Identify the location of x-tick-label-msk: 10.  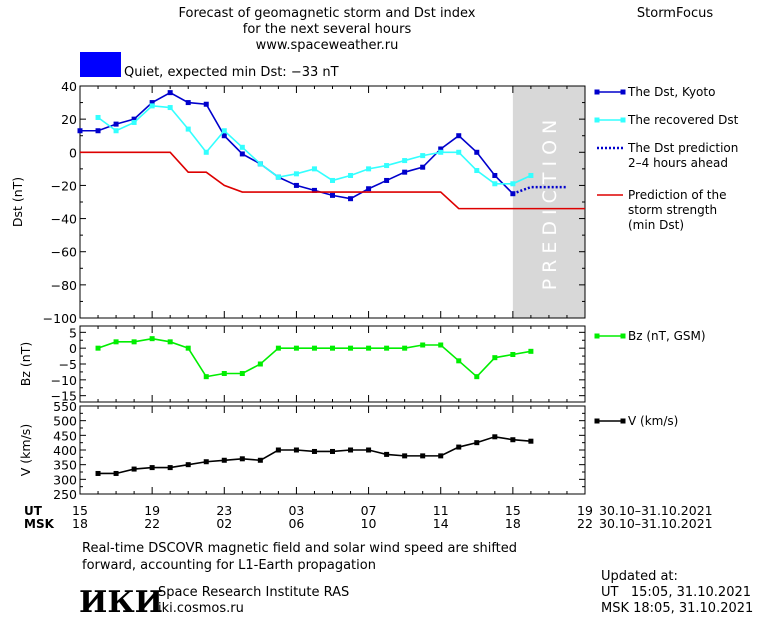
(369, 523).